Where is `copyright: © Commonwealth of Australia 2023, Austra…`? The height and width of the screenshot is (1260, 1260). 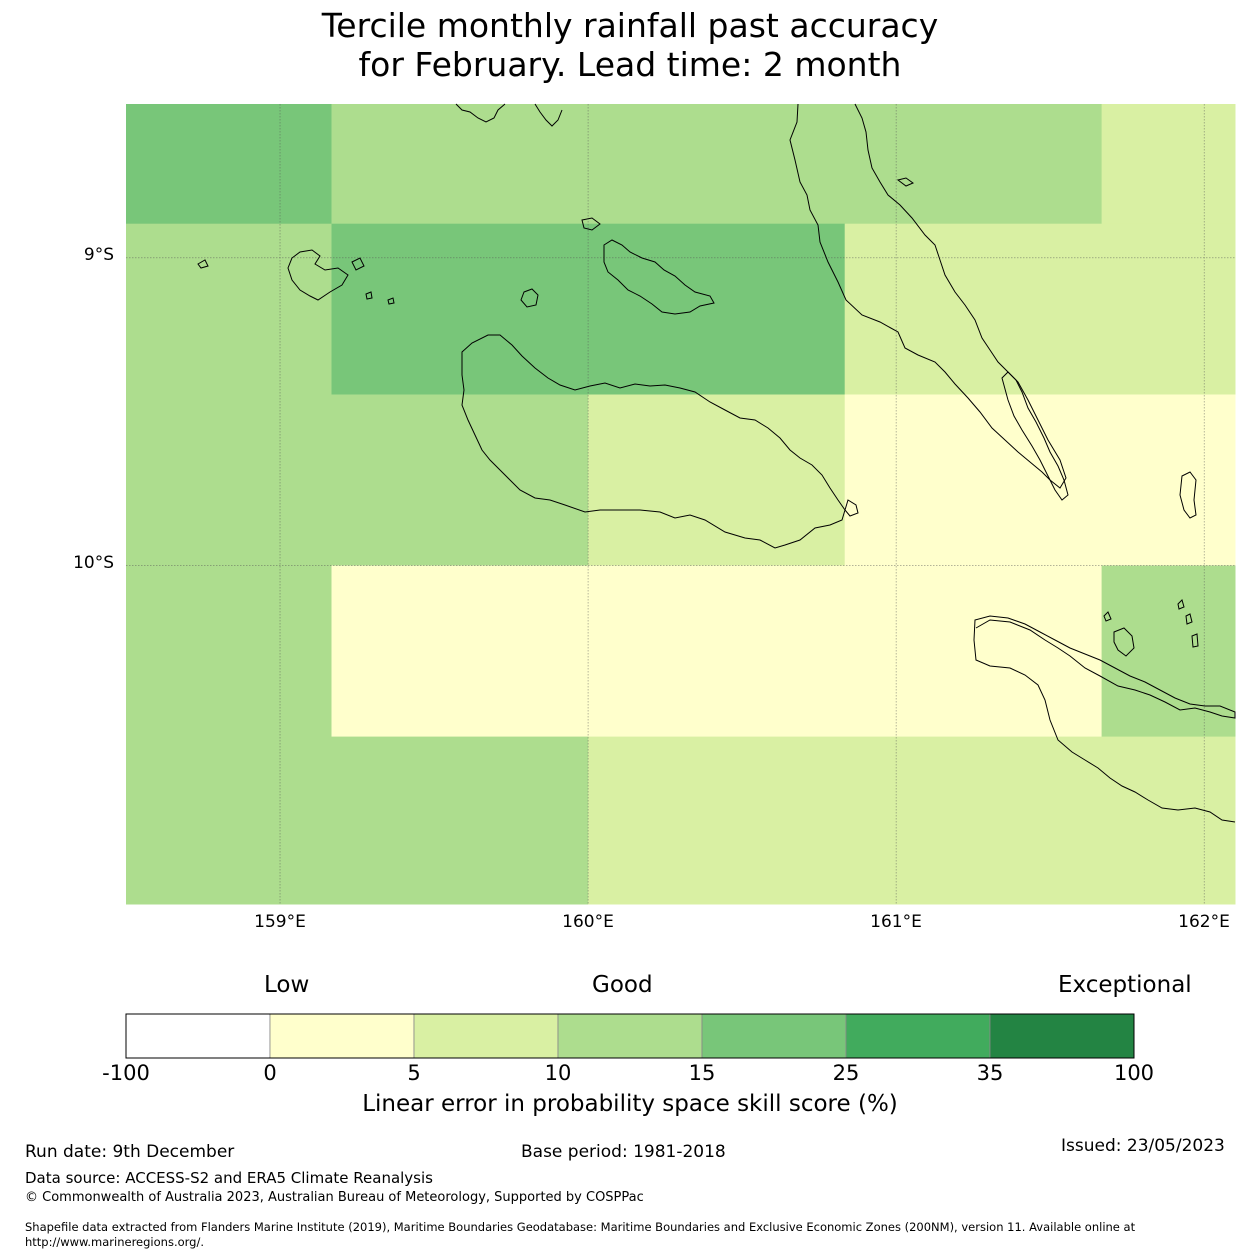 copyright: © Commonwealth of Australia 2023, Austra… is located at coordinates (334, 1197).